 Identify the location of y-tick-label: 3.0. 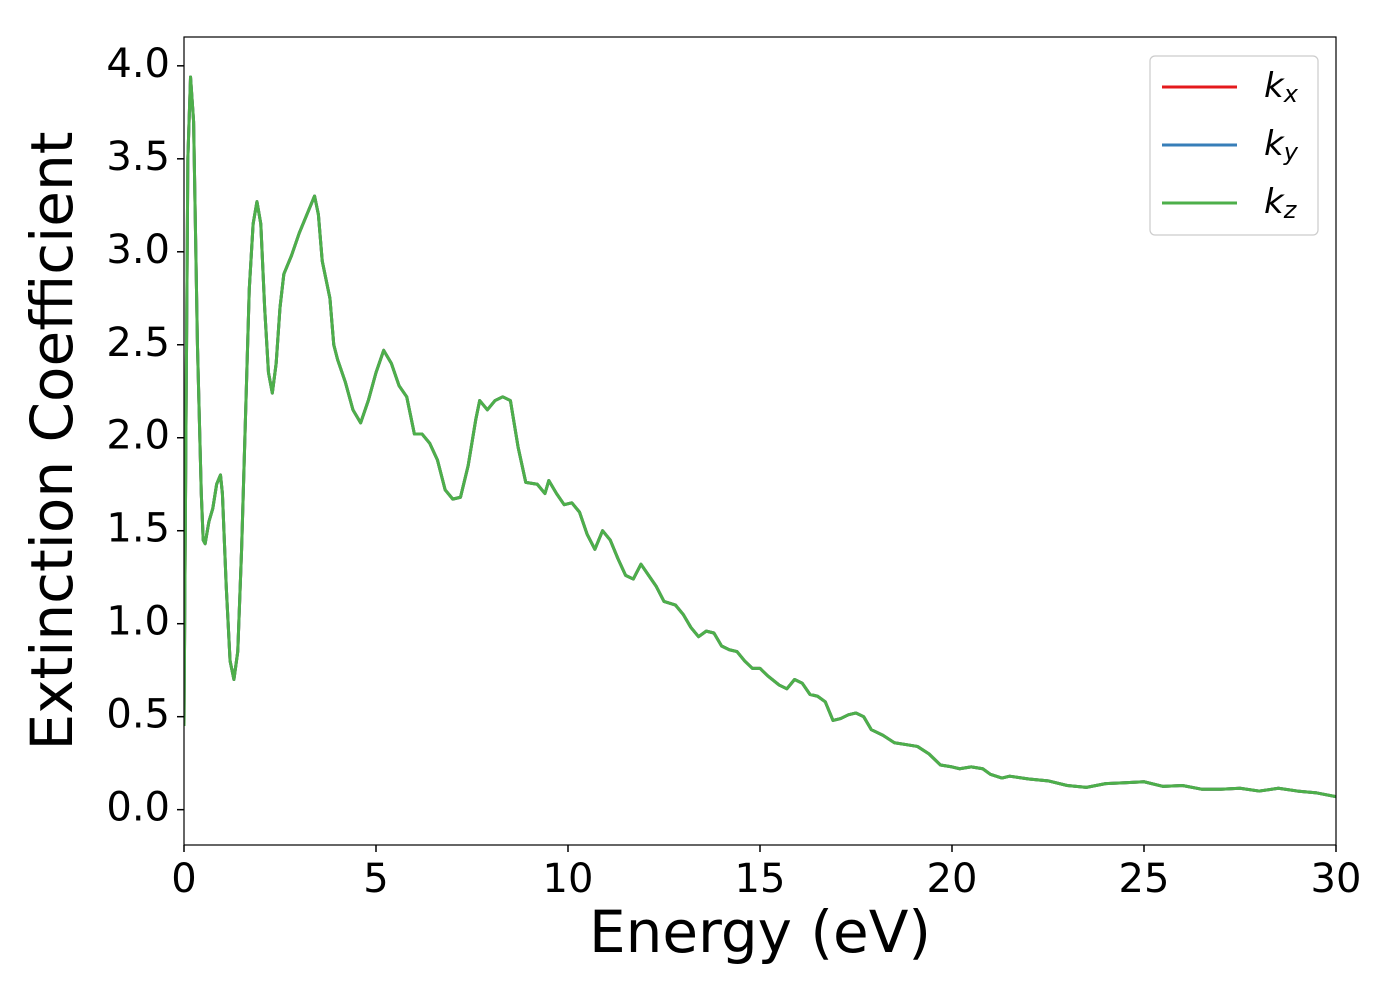
(138, 250).